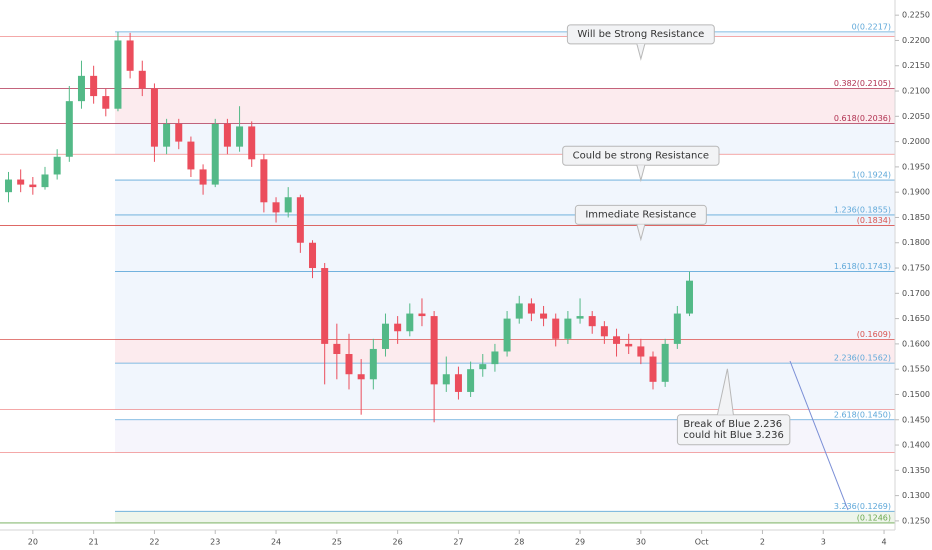 Image resolution: width=932 pixels, height=550 pixels. I want to click on x-tick-label: 24, so click(276, 542).